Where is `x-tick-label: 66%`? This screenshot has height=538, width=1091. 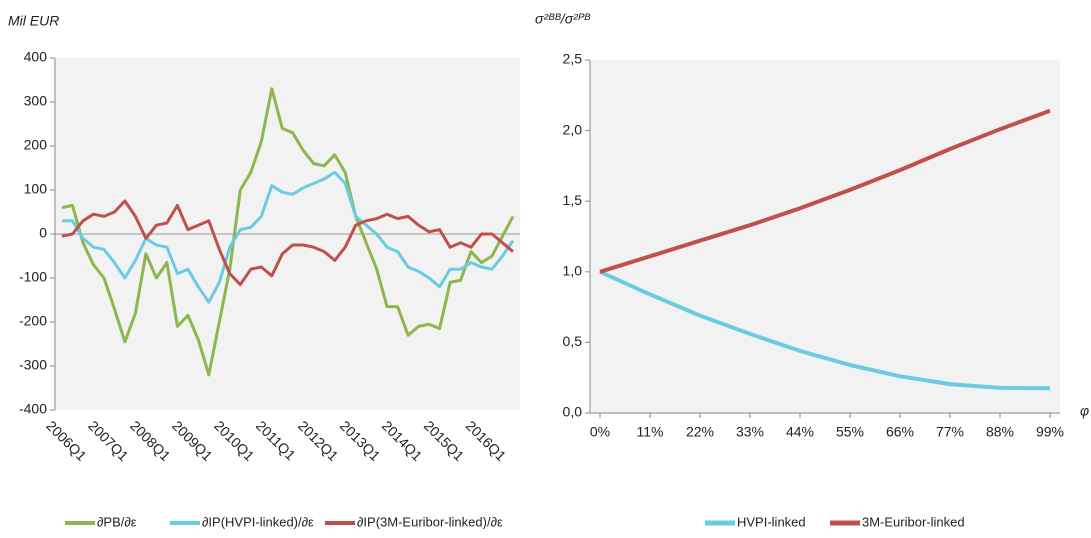 x-tick-label: 66% is located at coordinates (900, 432).